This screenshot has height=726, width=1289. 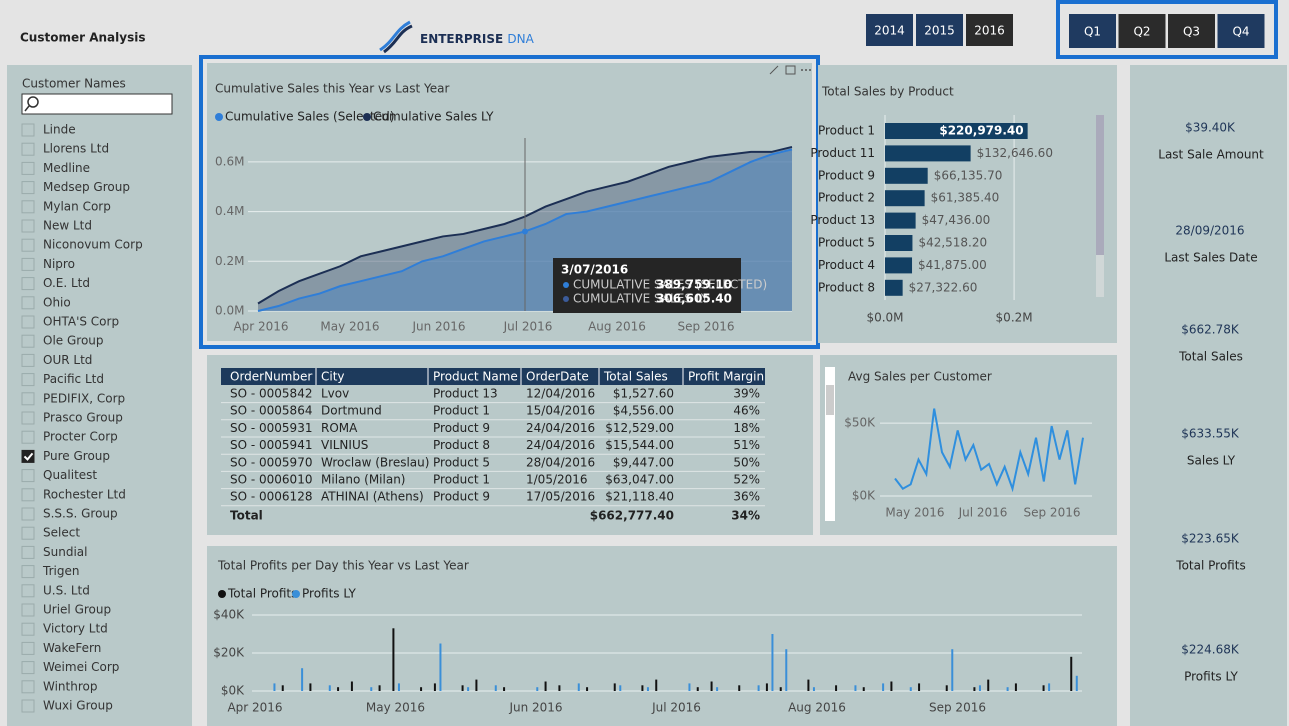 I want to click on kpi-panel, so click(x=1208, y=395).